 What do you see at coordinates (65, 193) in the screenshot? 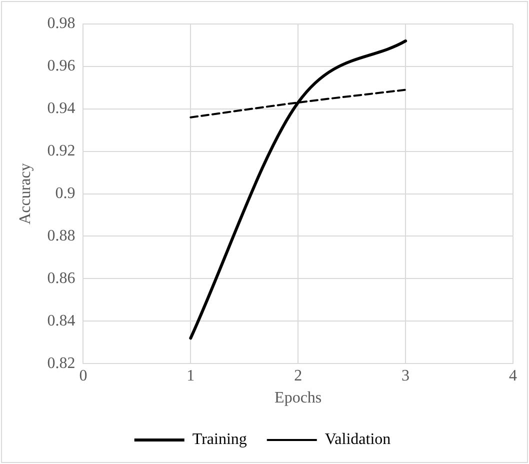
I see `y-tick-label: 0.9` at bounding box center [65, 193].